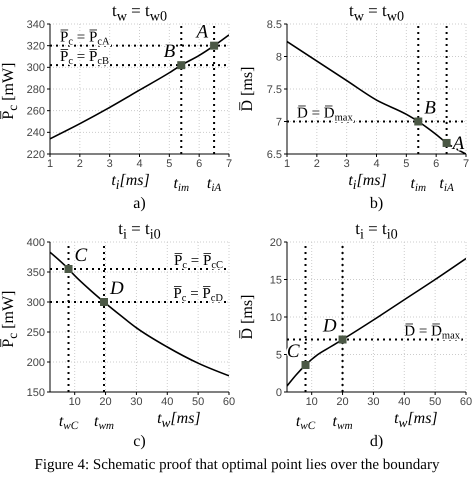 The image size is (474, 478). What do you see at coordinates (35, 90) in the screenshot?
I see `y-tick-label: 280` at bounding box center [35, 90].